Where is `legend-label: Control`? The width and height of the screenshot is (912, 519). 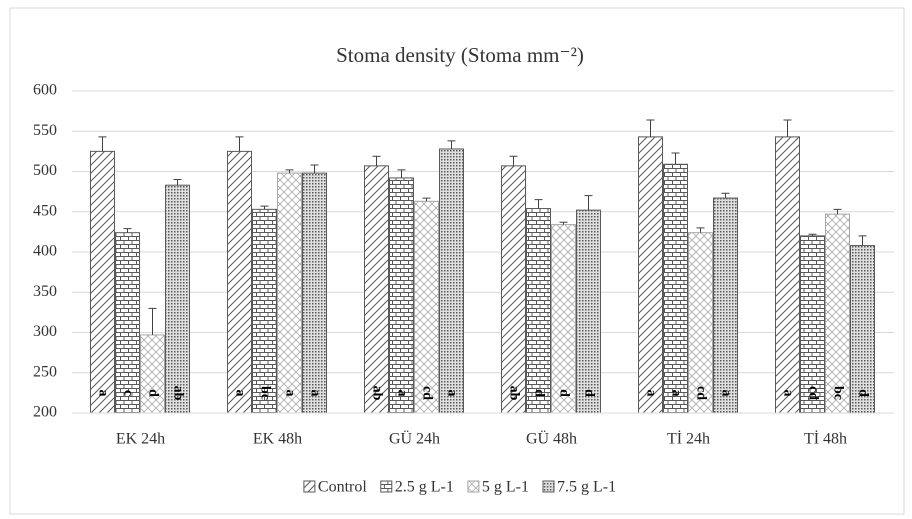 legend-label: Control is located at coordinates (342, 487).